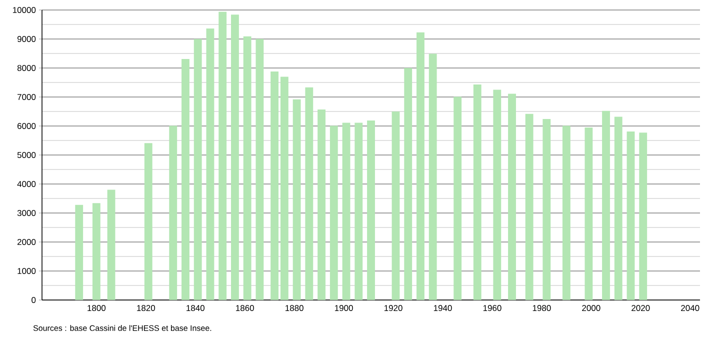 This screenshot has height=340, width=710. Describe the element at coordinates (195, 308) in the screenshot. I see `x-tick-label: 1840` at that location.